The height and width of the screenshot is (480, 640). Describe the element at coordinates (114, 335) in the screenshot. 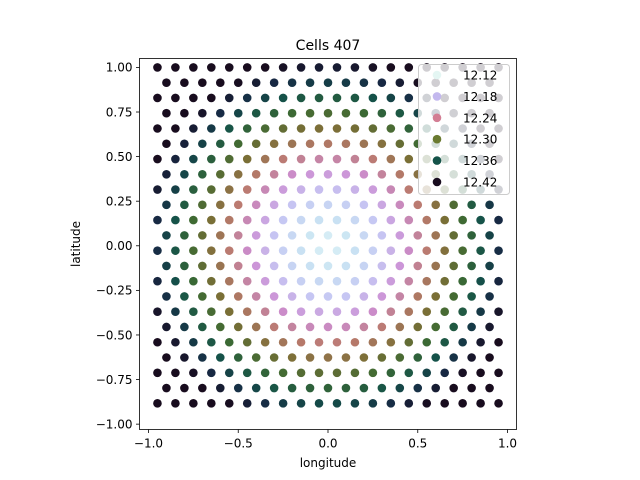

I see `y-tick-label: −0.50` at that location.